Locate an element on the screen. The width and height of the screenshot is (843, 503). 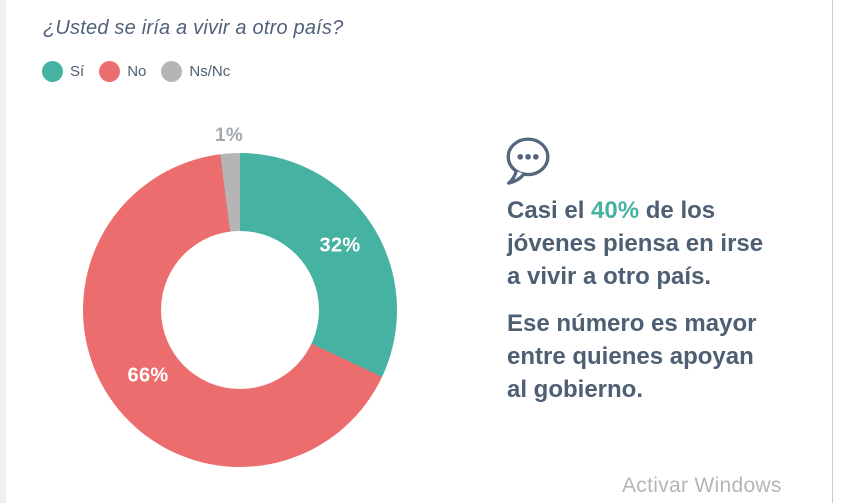
legend-label: Sí is located at coordinates (77, 71).